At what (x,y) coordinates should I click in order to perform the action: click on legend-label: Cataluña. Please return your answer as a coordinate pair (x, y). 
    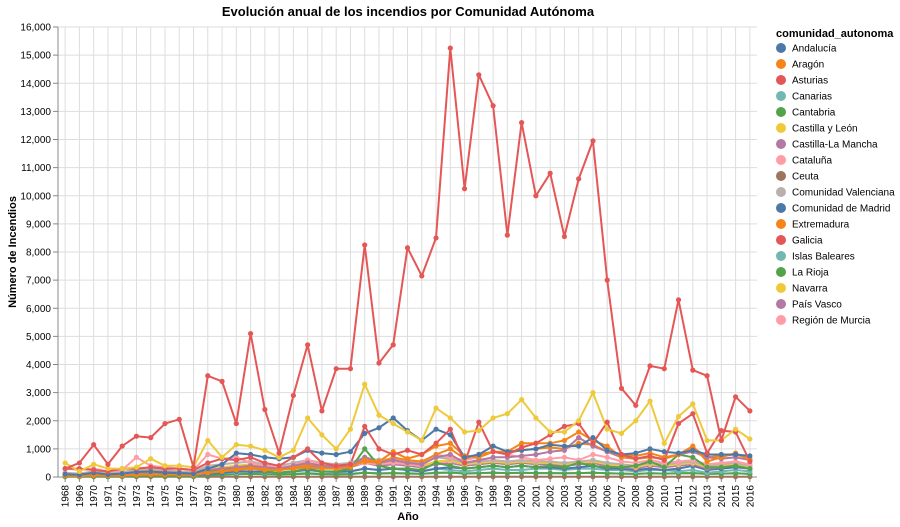
    Looking at the image, I should click on (812, 161).